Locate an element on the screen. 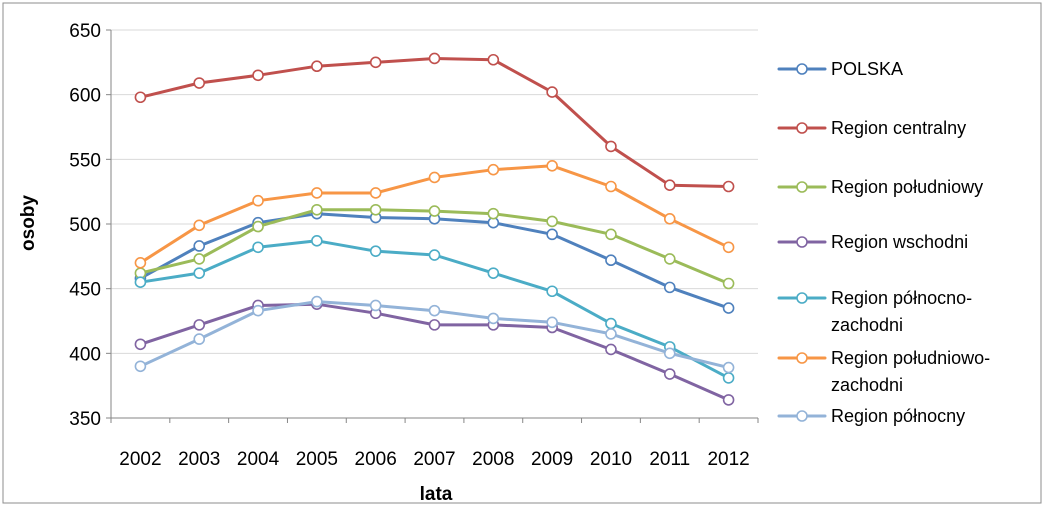  x-tick-label: 2007 is located at coordinates (434, 459).